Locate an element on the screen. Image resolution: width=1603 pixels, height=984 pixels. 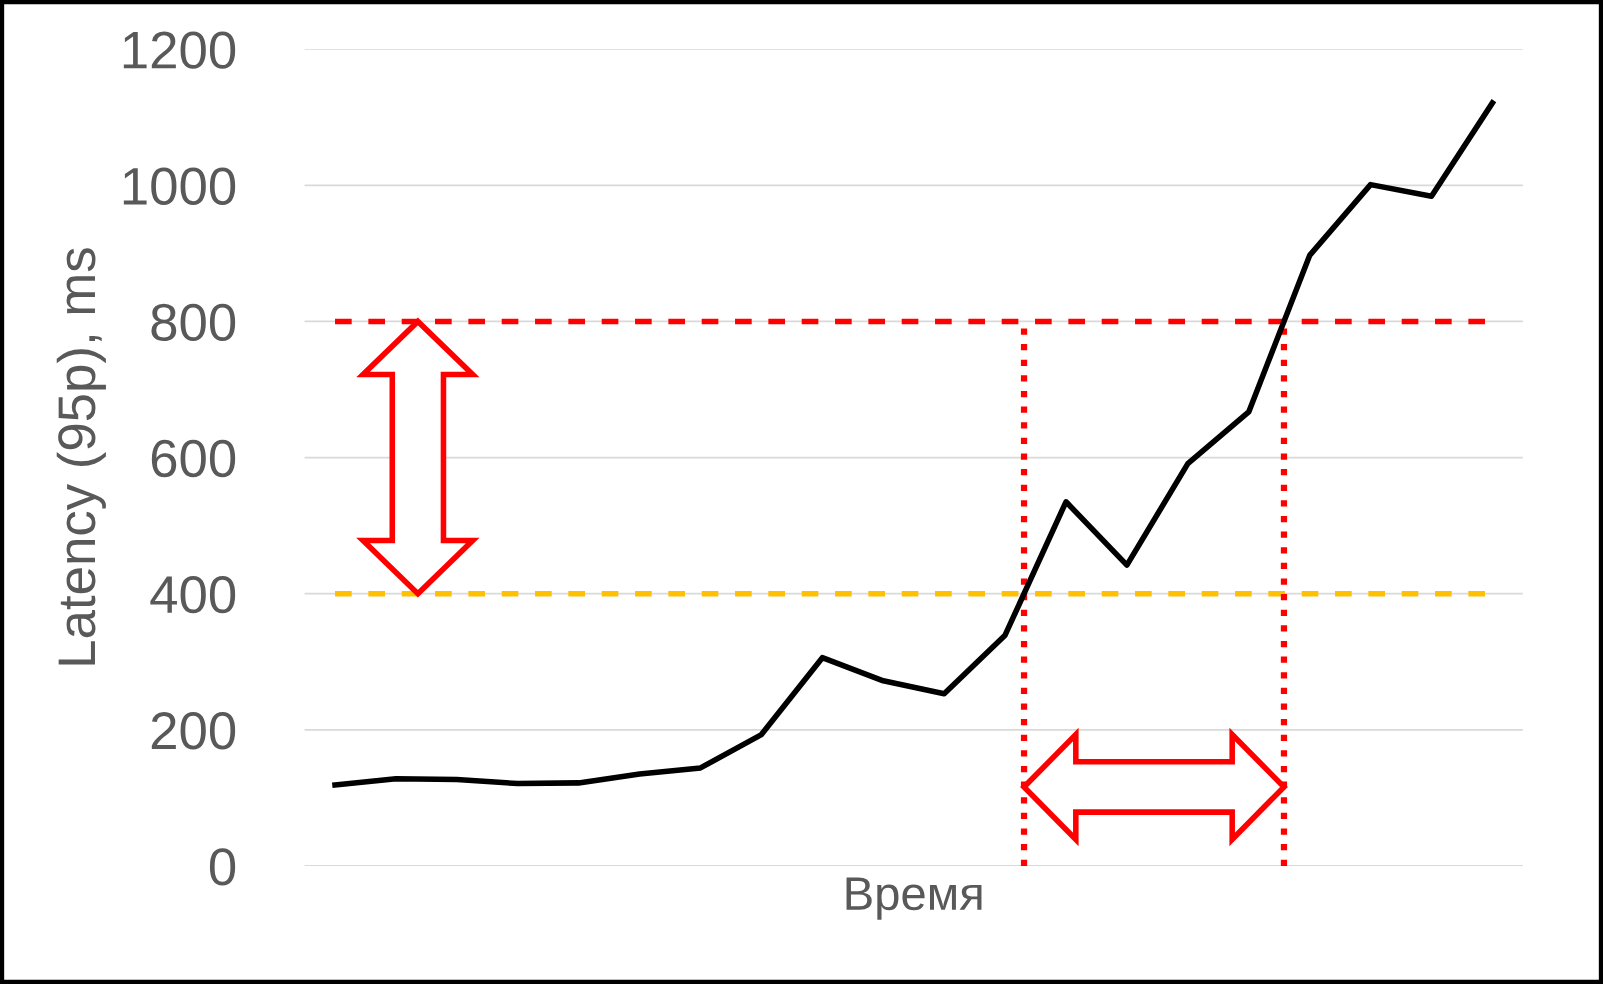
y-tick-label: 200 is located at coordinates (193, 731).